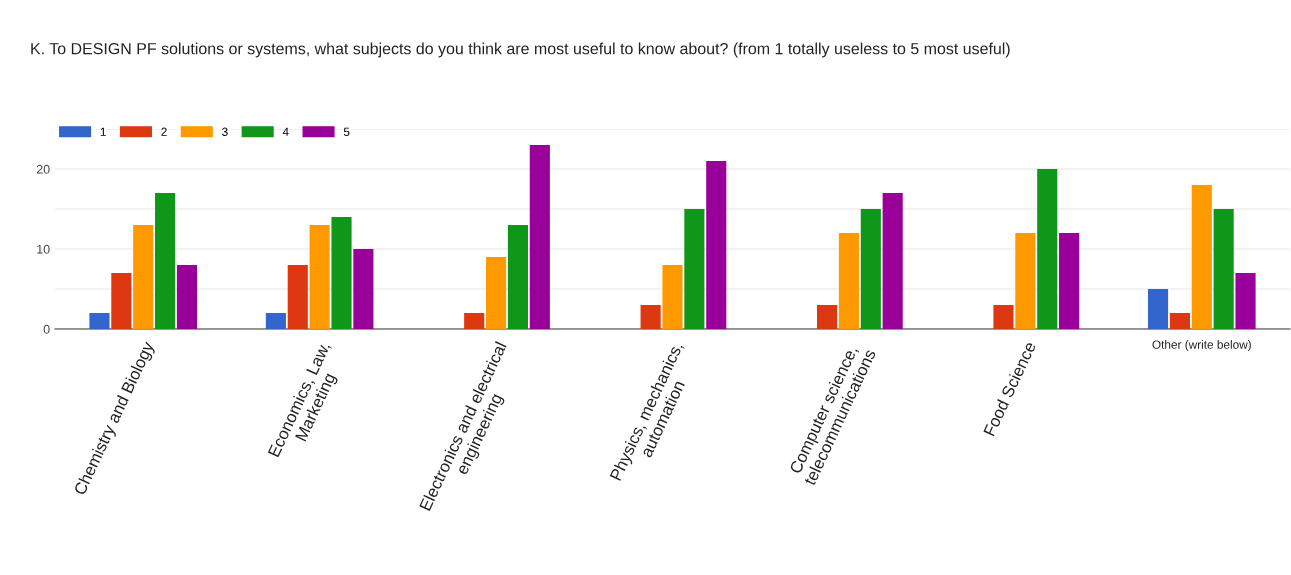  Describe the element at coordinates (225, 131) in the screenshot. I see `legend-label: 3` at that location.